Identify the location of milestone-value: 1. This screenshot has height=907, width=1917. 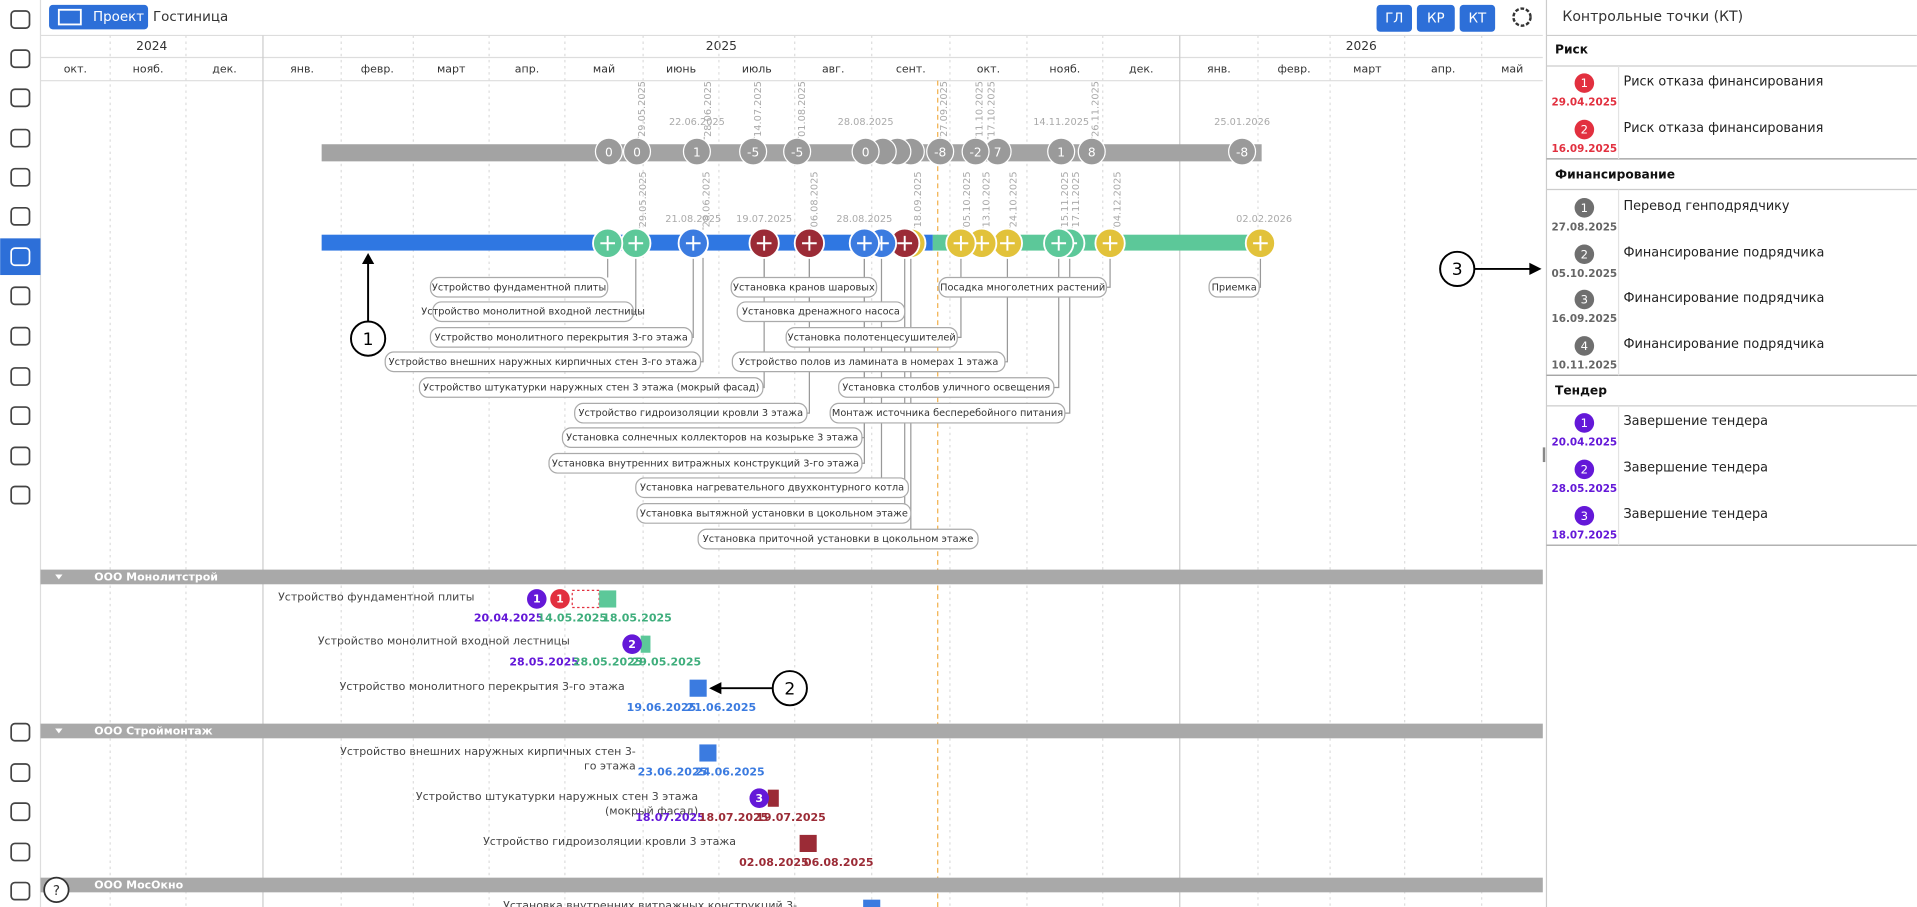
(1061, 152).